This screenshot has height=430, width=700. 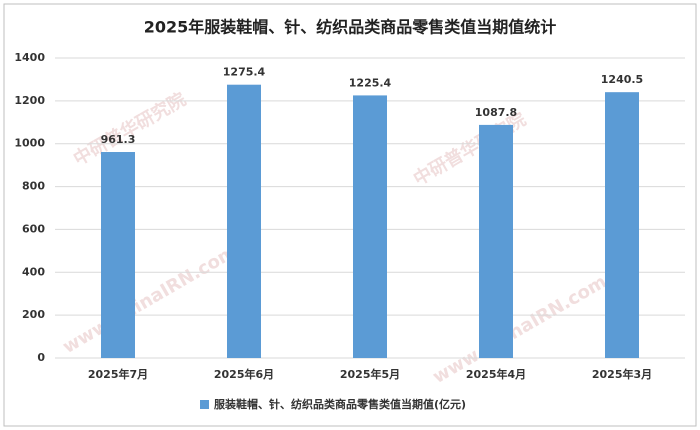 I want to click on x-tick-label: 2025年5月, so click(x=370, y=374).